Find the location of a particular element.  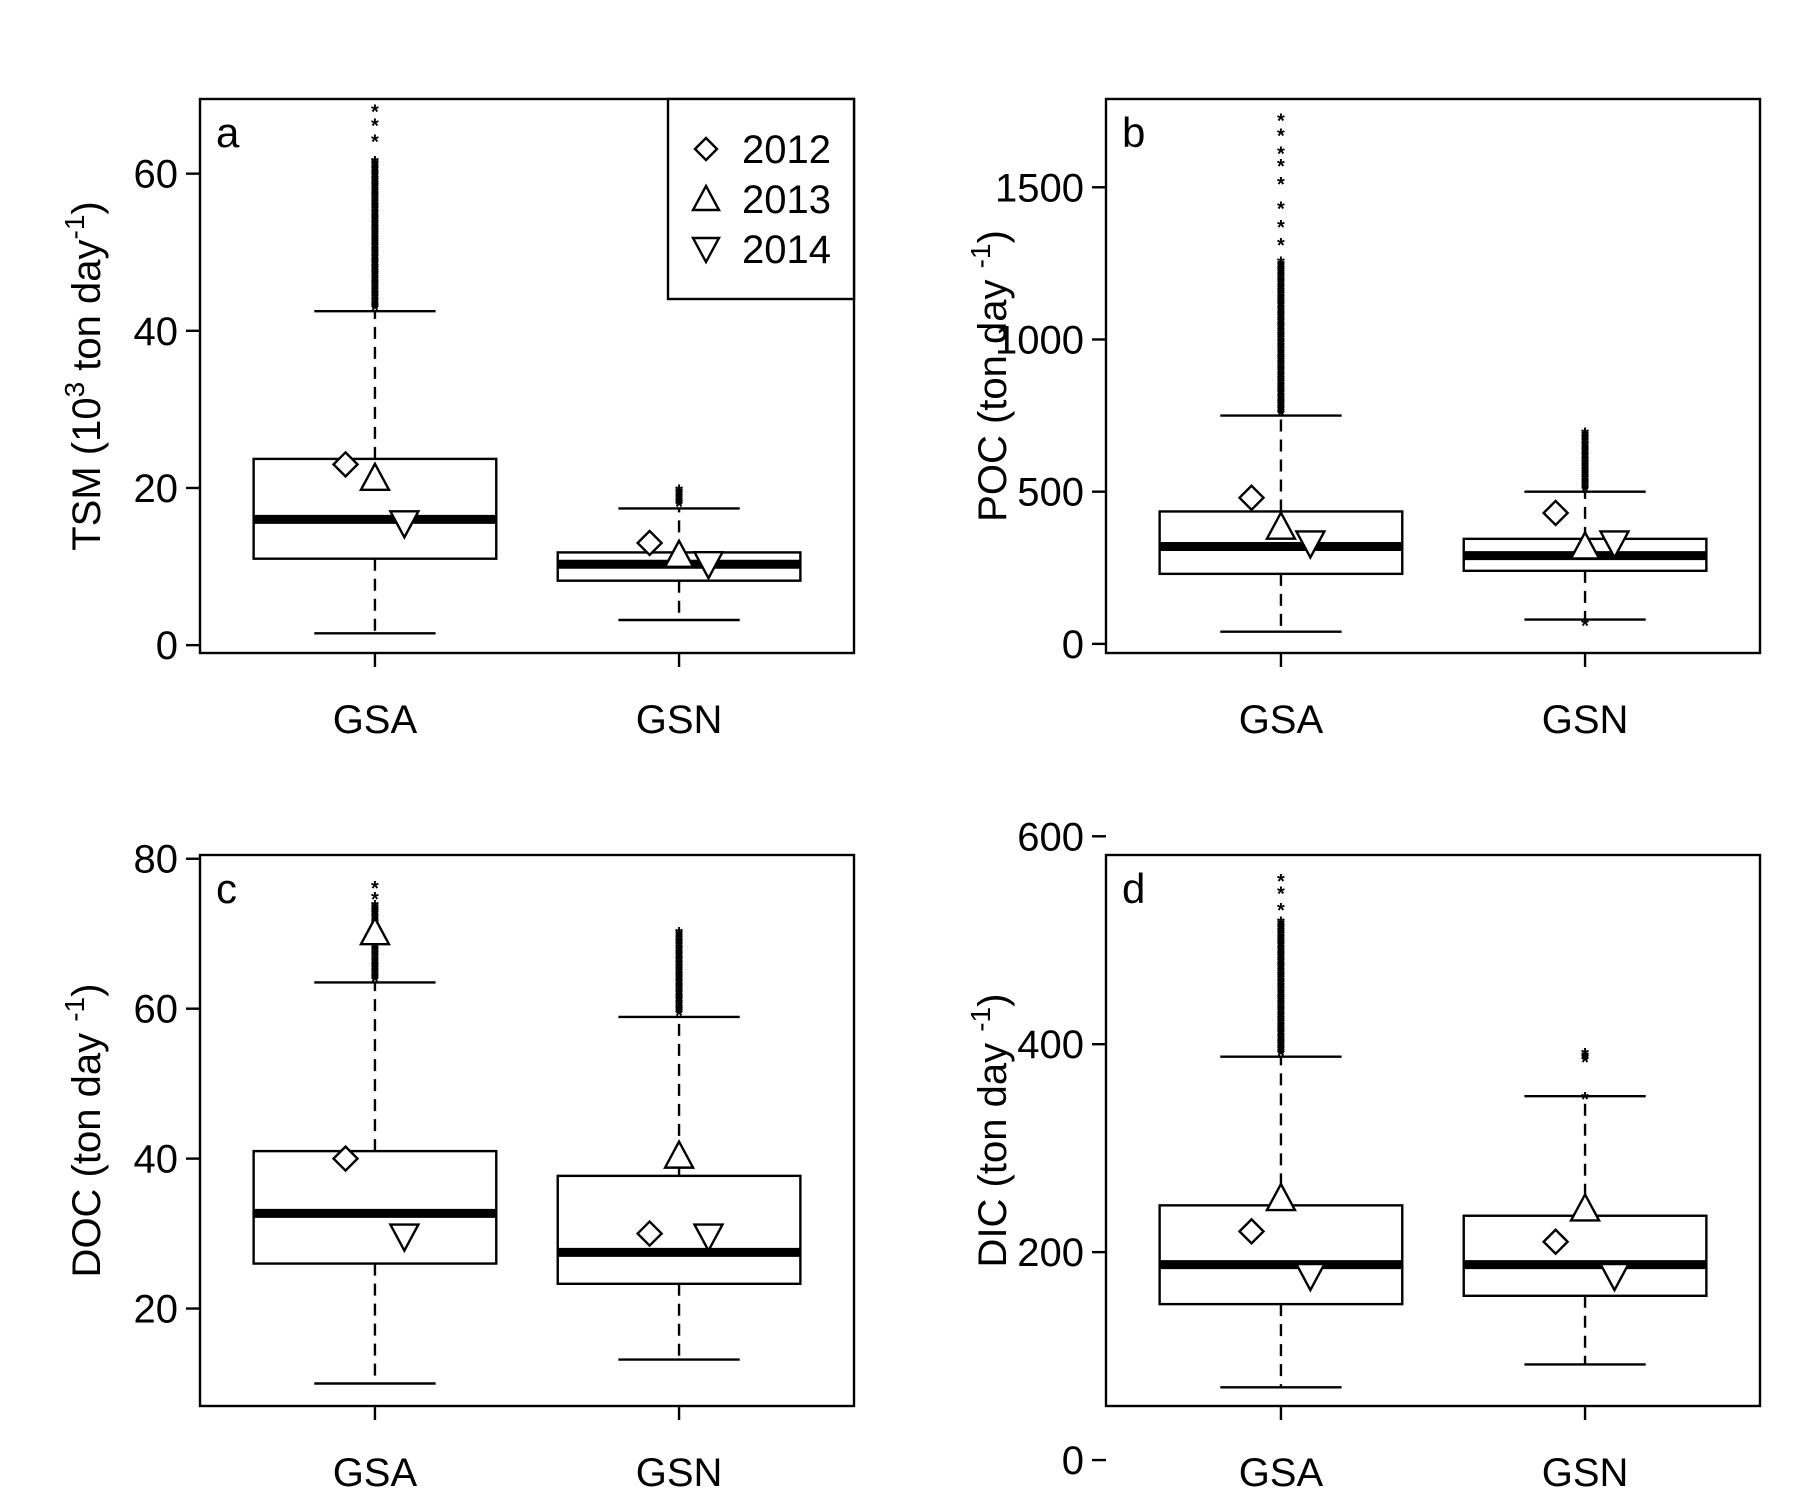

y-tick-label: 40 is located at coordinates (156, 1160).